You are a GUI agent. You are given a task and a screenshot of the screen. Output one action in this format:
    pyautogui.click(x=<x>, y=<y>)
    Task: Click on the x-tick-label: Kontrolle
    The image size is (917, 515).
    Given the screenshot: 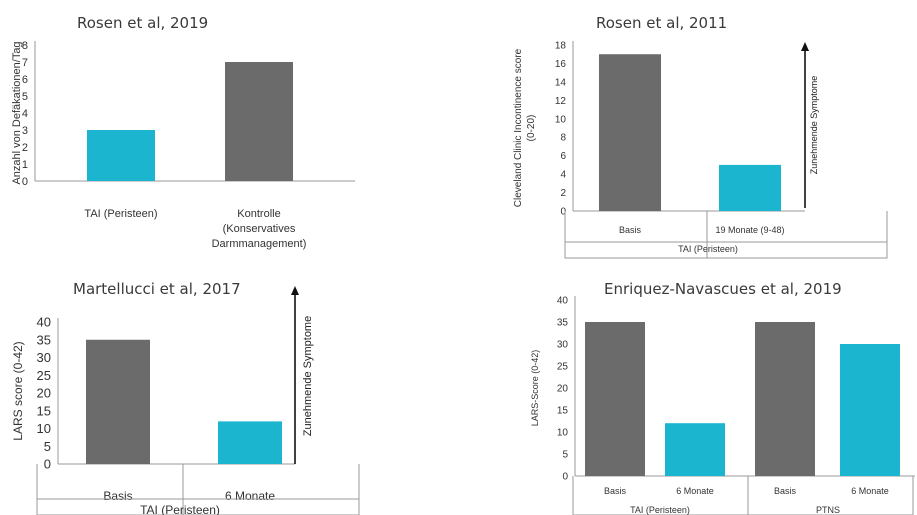 What is the action you would take?
    pyautogui.click(x=258, y=214)
    